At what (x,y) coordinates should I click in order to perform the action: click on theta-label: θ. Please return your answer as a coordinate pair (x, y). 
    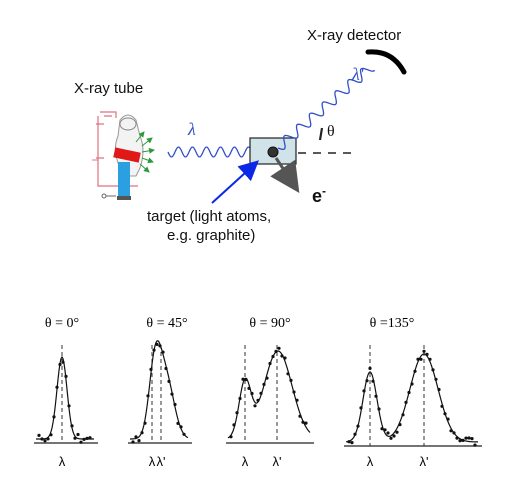
    Looking at the image, I should click on (331, 131).